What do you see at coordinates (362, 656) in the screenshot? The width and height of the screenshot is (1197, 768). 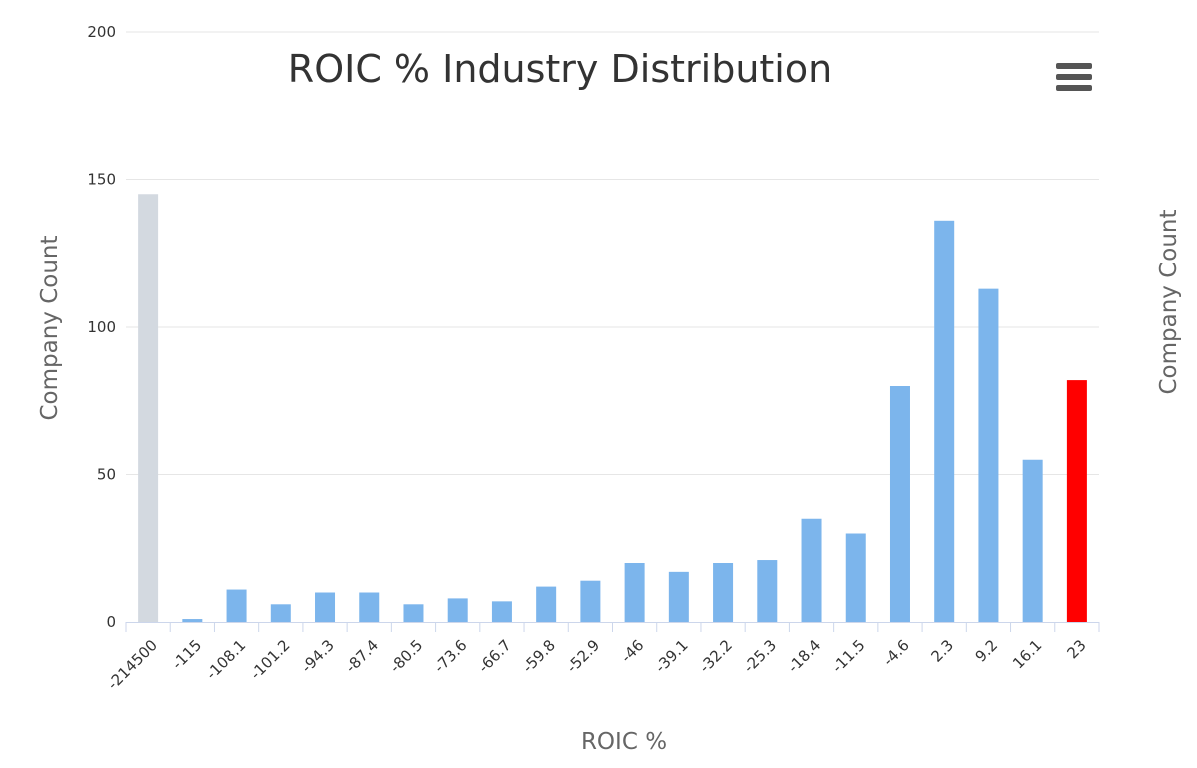 I see `x-tick-label: -87.4` at bounding box center [362, 656].